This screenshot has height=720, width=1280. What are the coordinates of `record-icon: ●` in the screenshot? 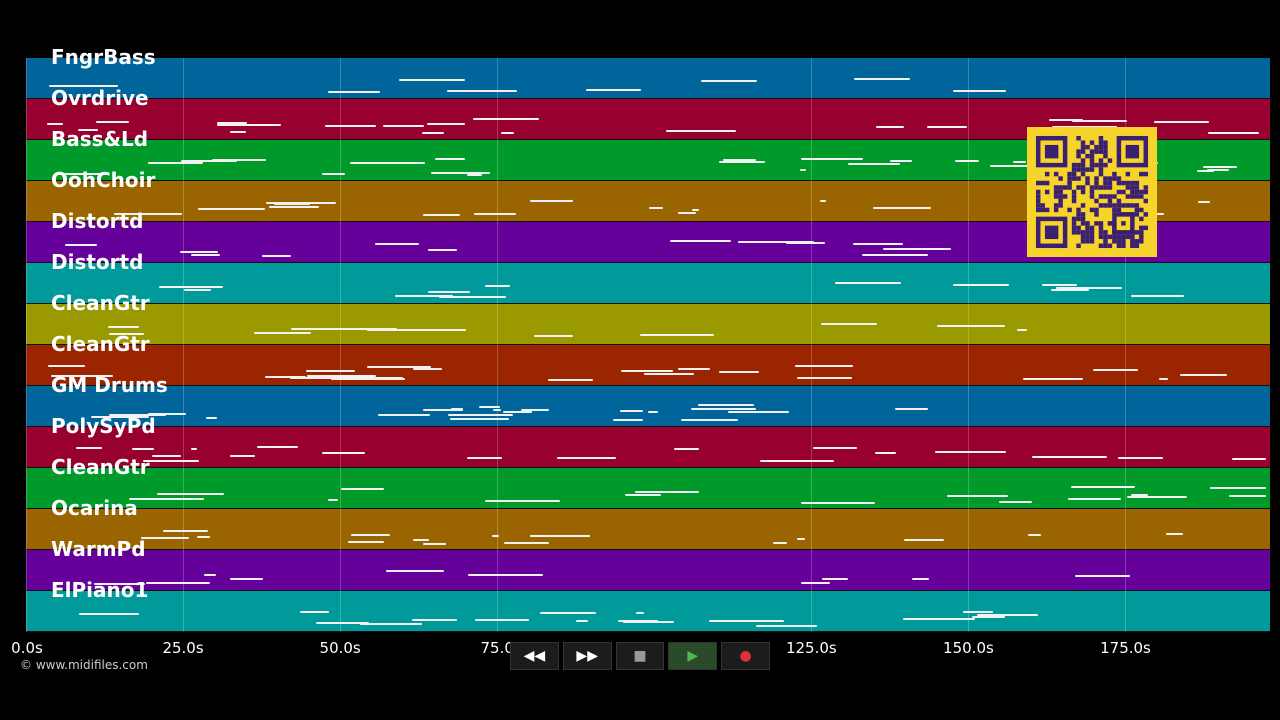 It's located at (745, 656).